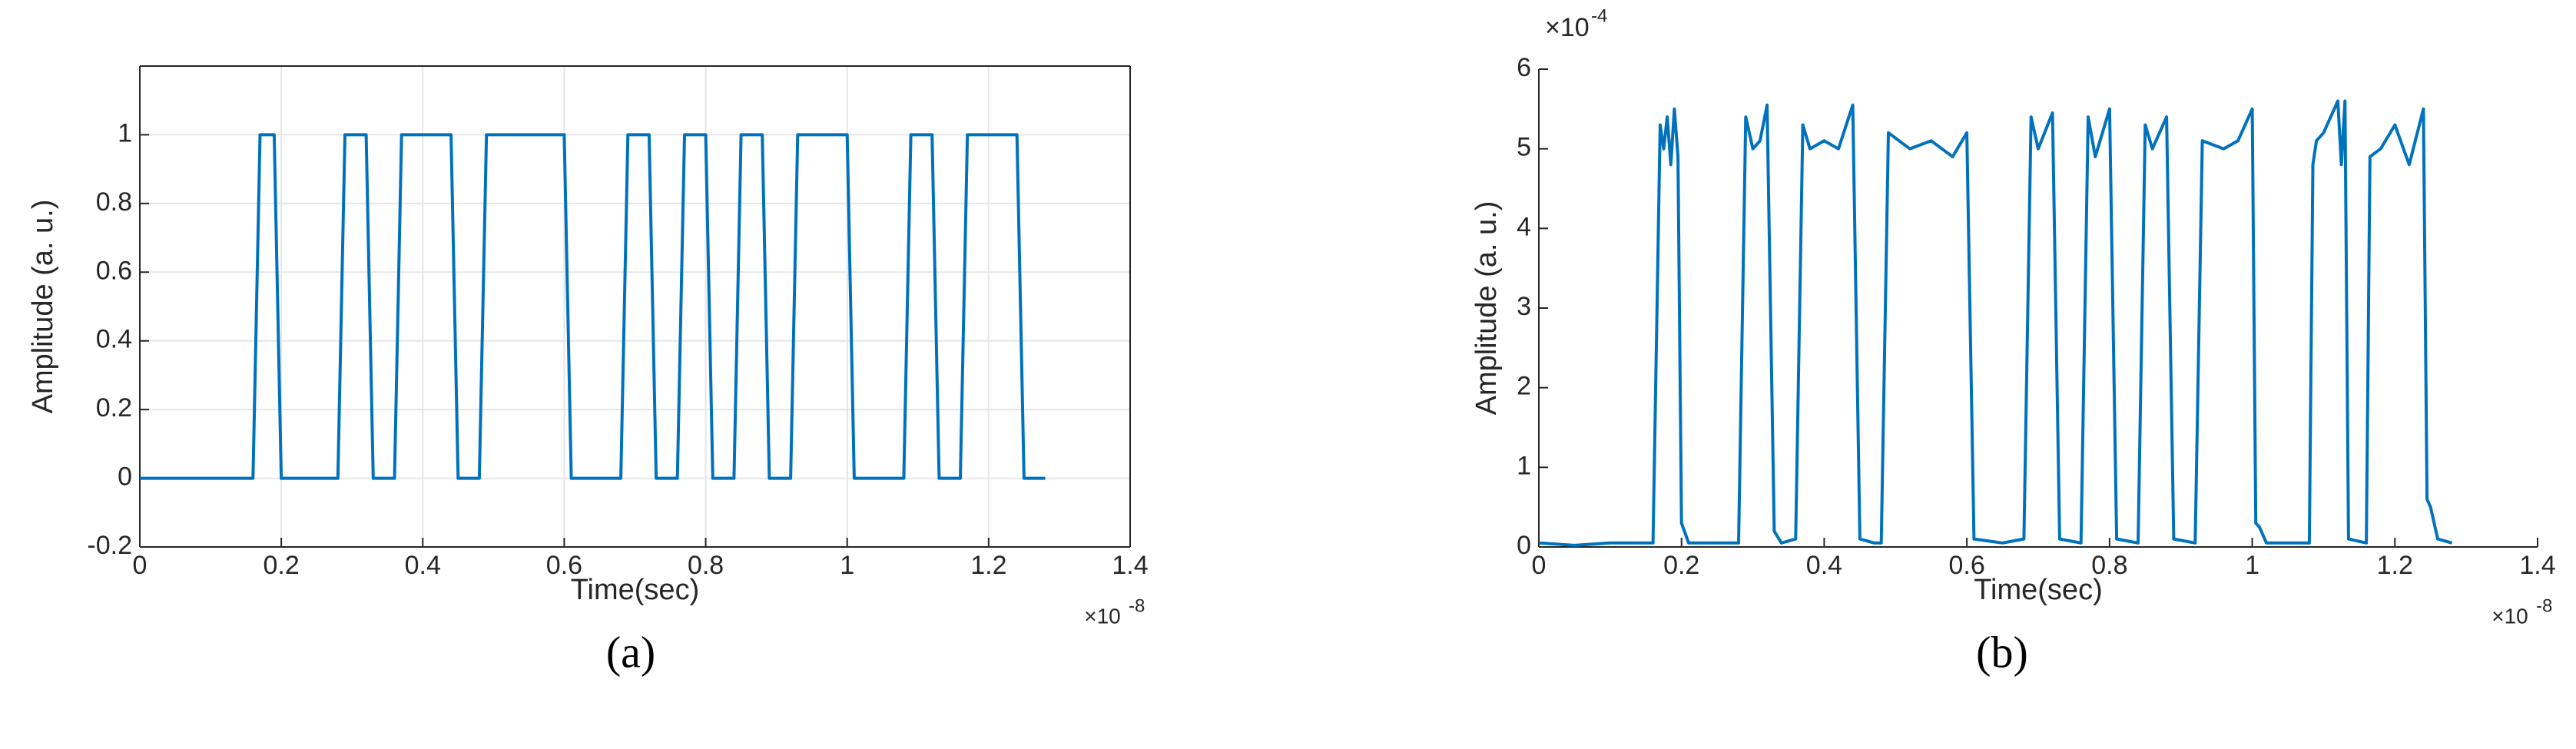 This screenshot has width=2576, height=749. Describe the element at coordinates (1524, 67) in the screenshot. I see `y-tick-label: 6` at that location.